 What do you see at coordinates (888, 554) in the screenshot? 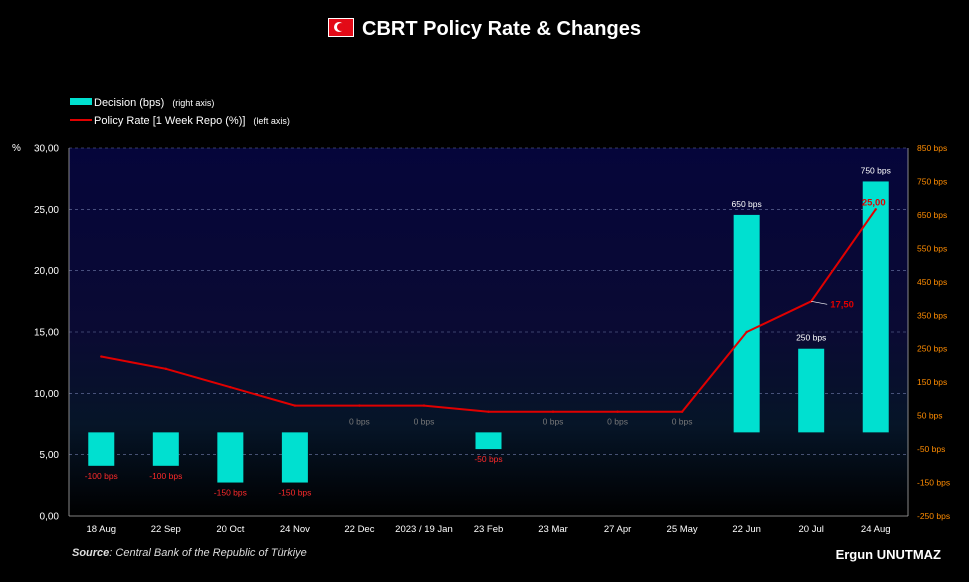
I see `author-credit: Ergun UNUTMAZ` at bounding box center [888, 554].